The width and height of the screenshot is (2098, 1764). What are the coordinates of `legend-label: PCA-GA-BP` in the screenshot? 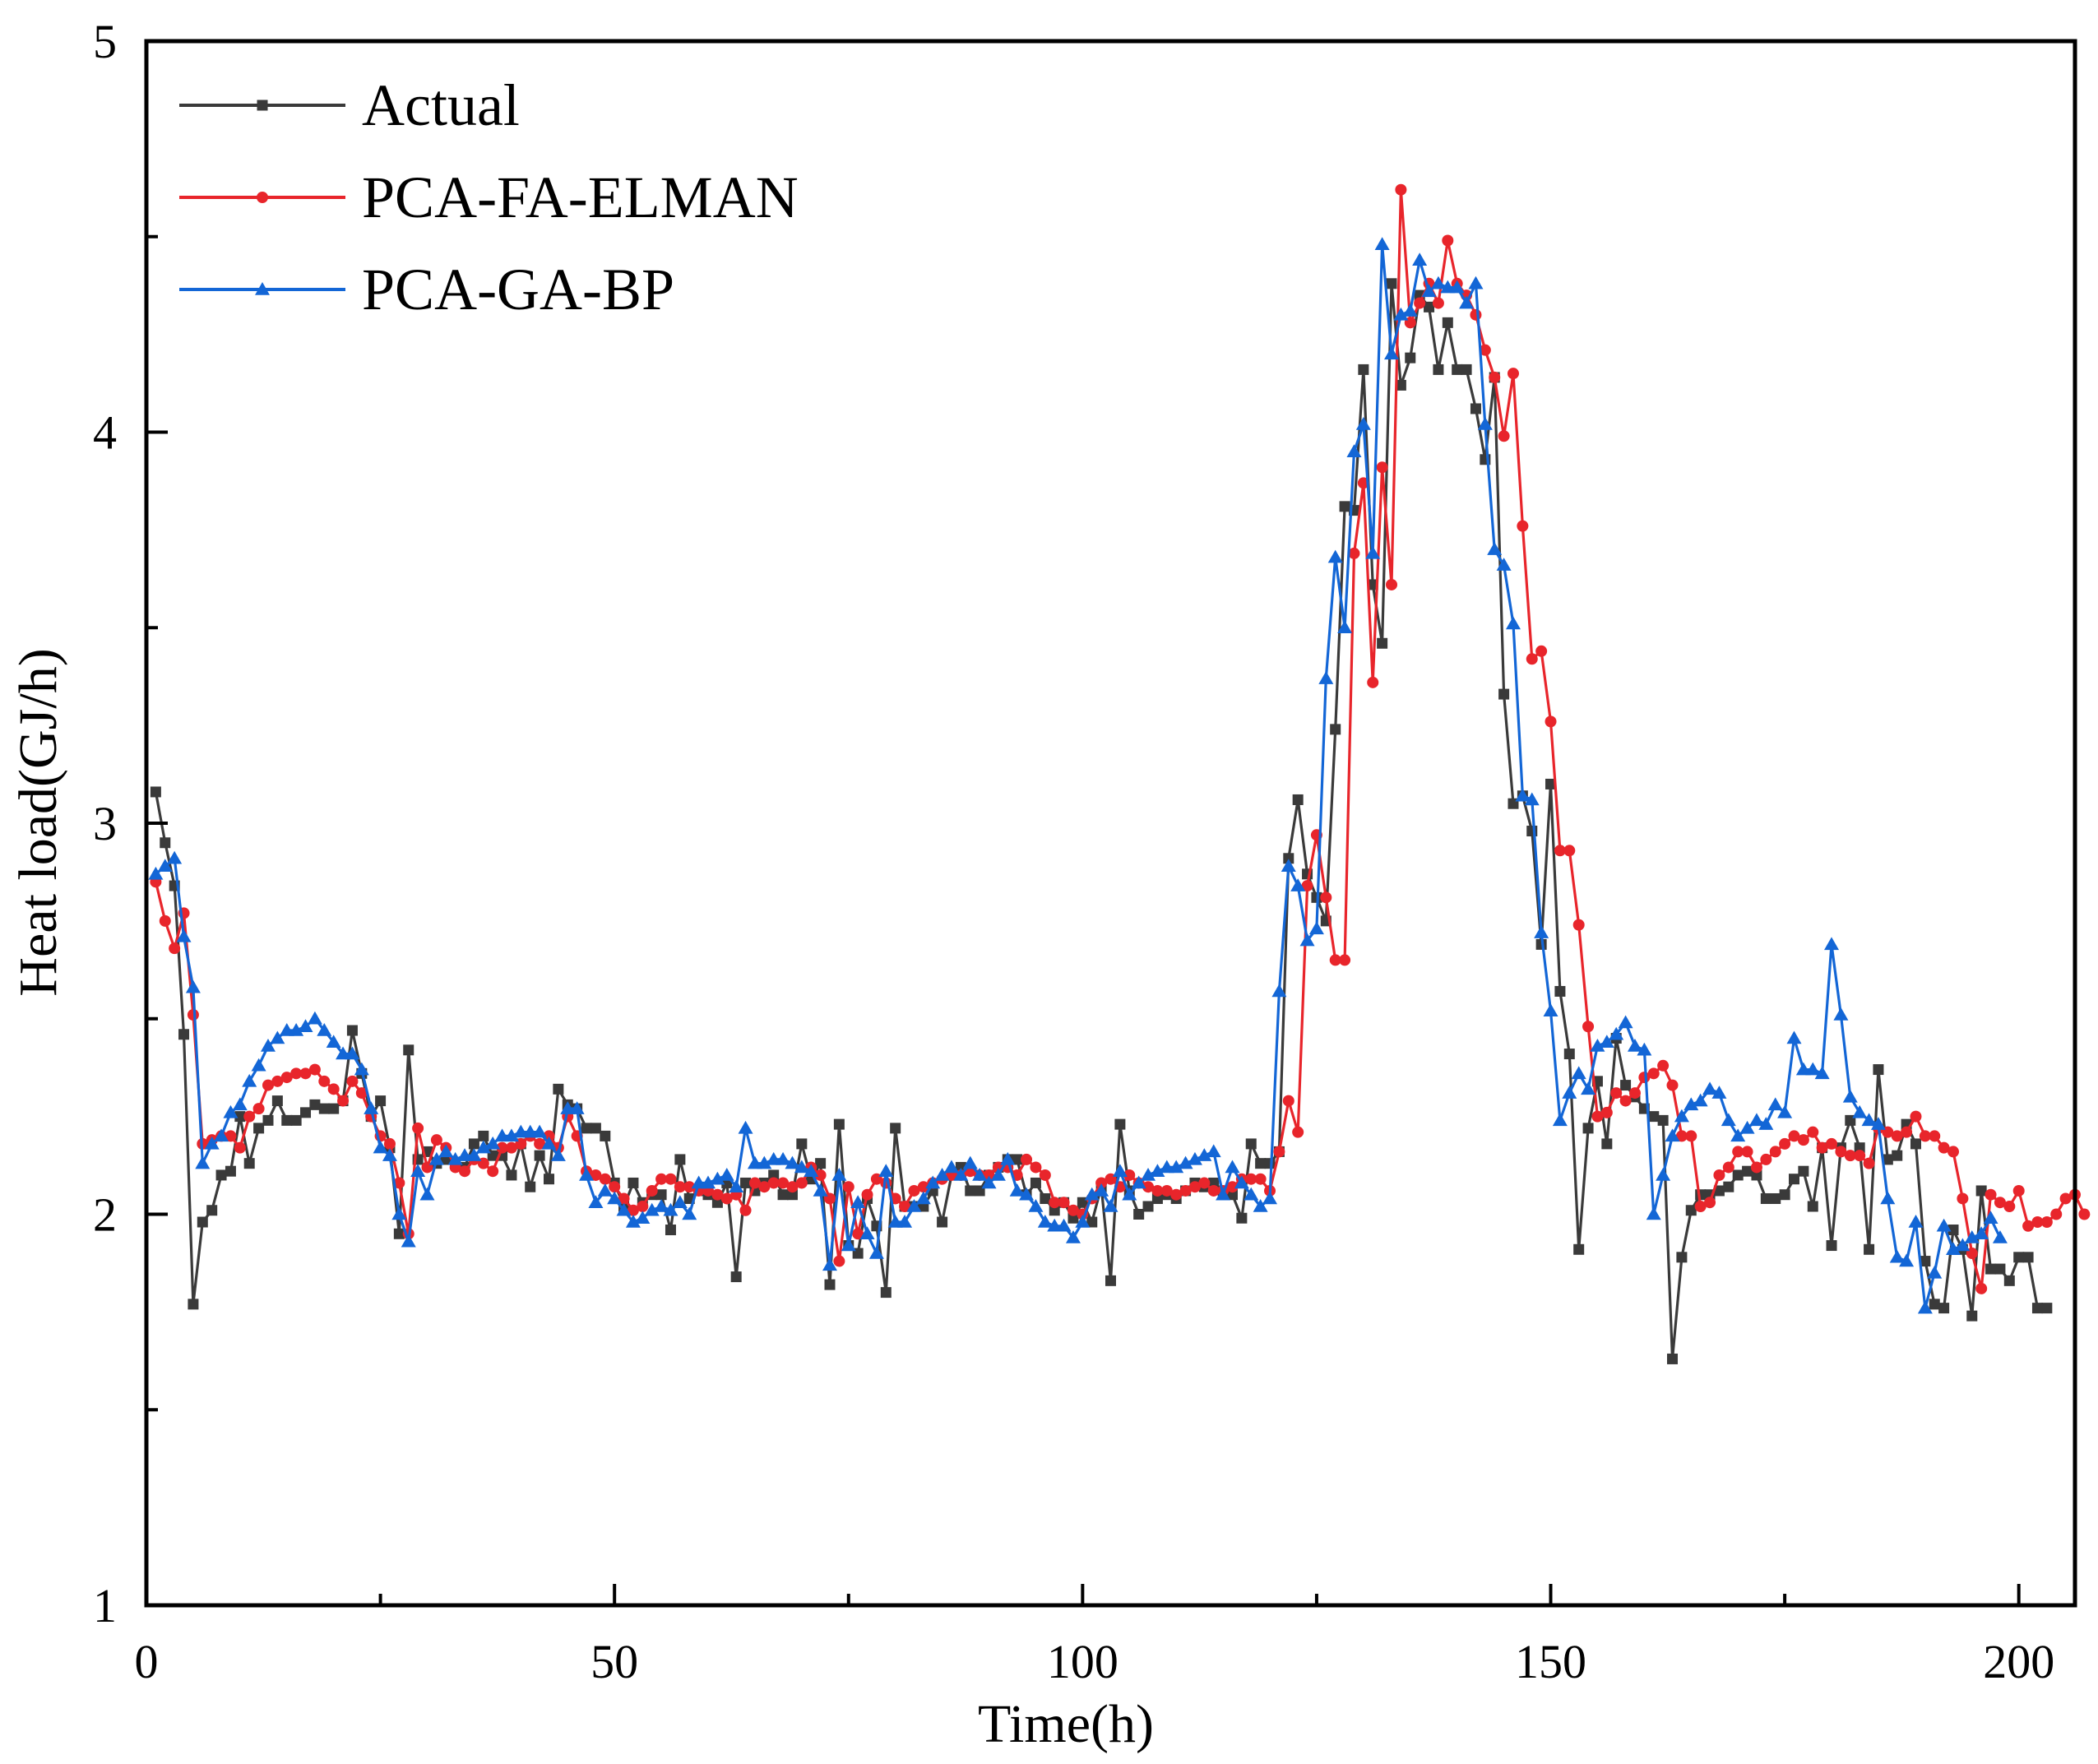 It's located at (518, 289).